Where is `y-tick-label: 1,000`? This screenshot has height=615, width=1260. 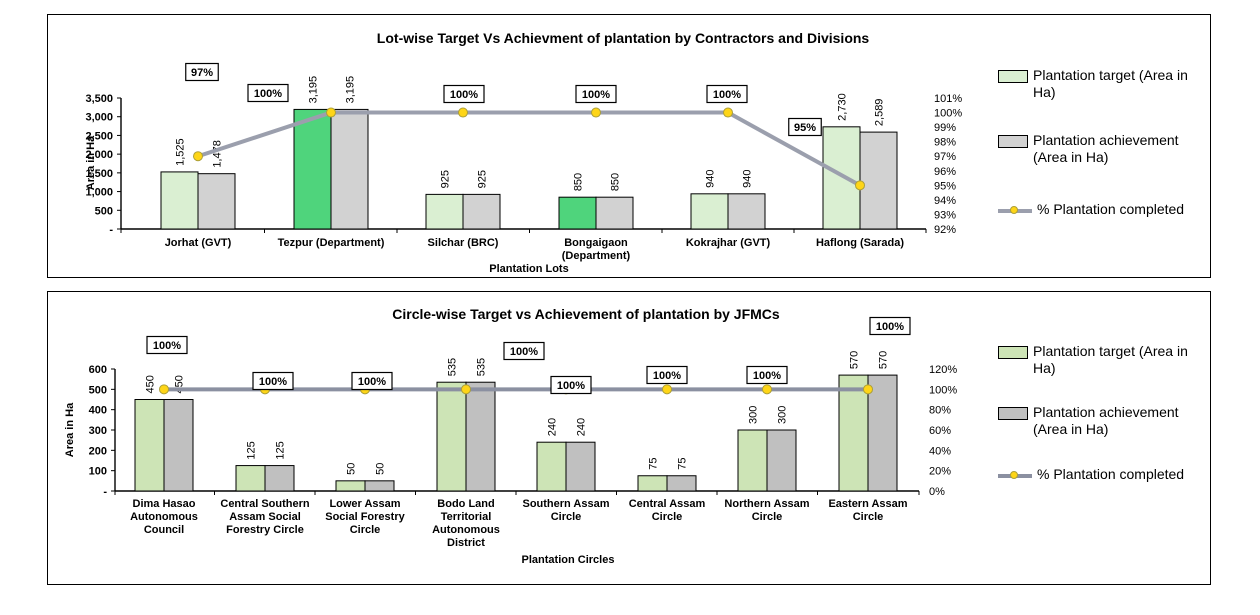
y-tick-label: 1,000 is located at coordinates (99, 193).